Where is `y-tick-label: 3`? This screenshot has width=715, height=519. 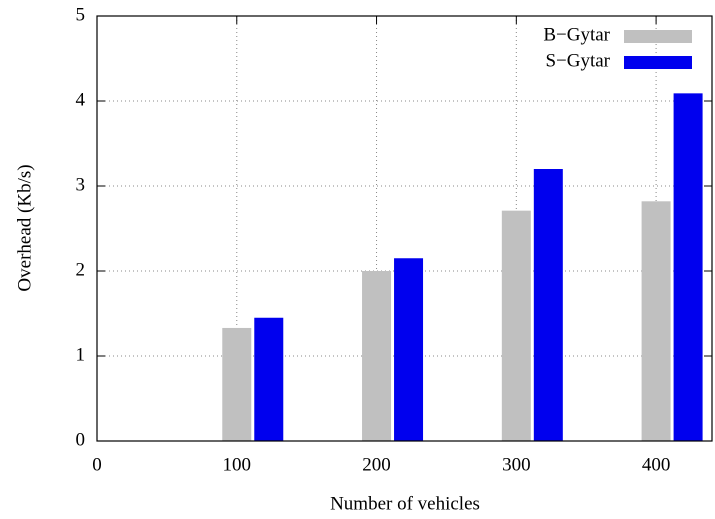
y-tick-label: 3 is located at coordinates (81, 184).